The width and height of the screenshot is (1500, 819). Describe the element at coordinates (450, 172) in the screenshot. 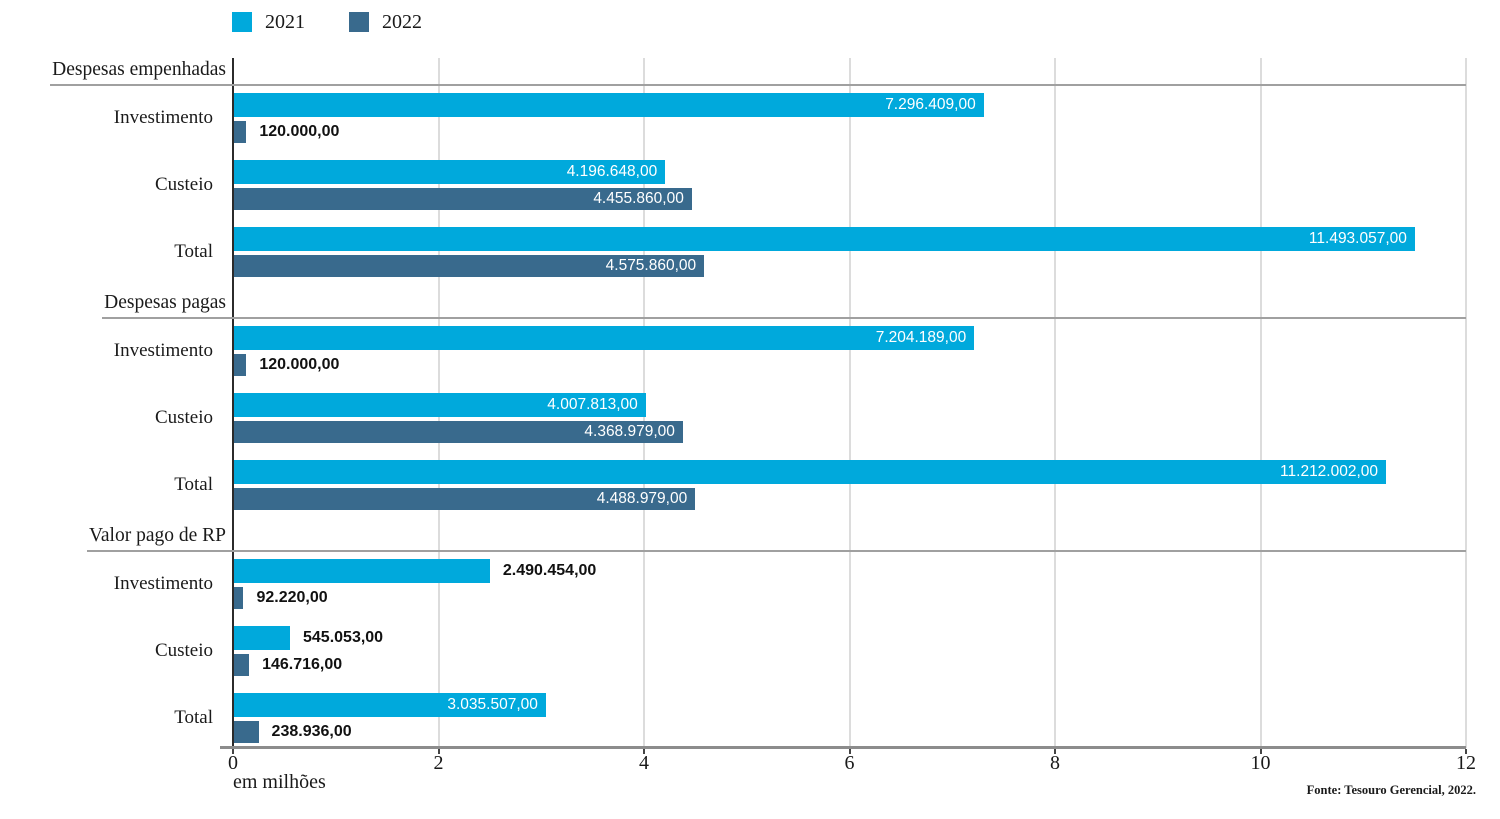

I see `bar-2021: 4.196.648,00` at that location.